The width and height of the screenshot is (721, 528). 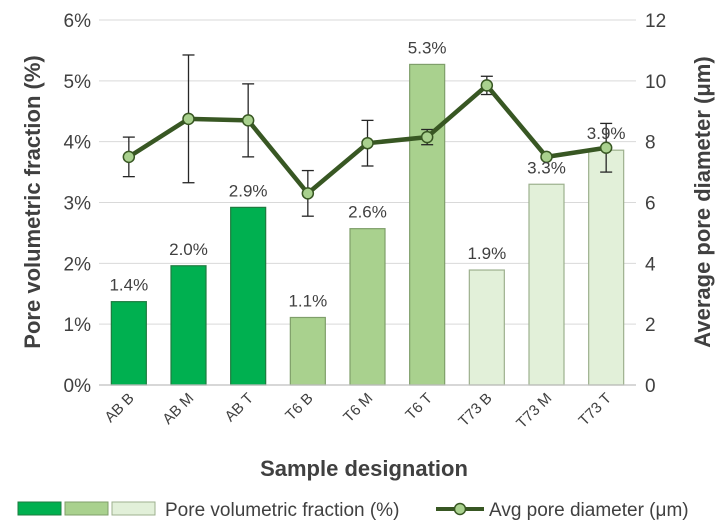 What do you see at coordinates (655, 82) in the screenshot?
I see `y2-tick-label: 10` at bounding box center [655, 82].